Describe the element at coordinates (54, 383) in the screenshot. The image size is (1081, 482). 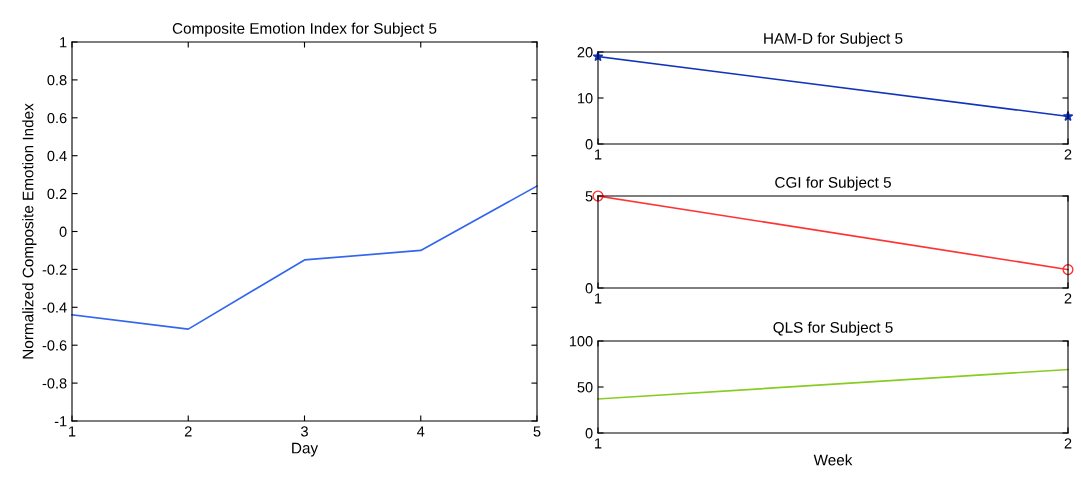
I see `y-tick-label: -0.8` at that location.